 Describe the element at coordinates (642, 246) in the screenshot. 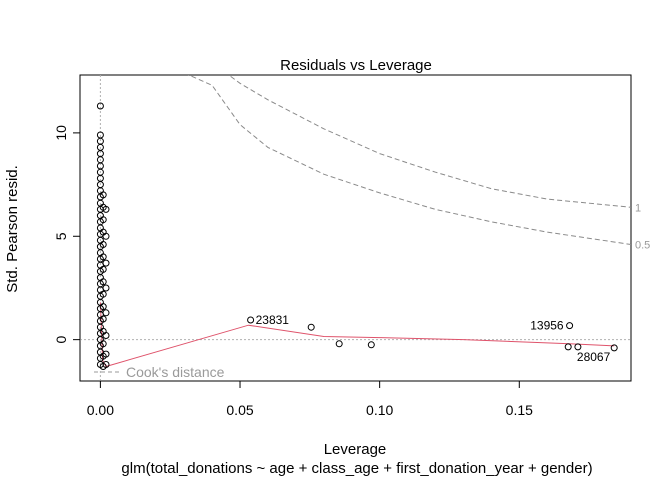

I see `cooks-contour-label: 0.5` at that location.